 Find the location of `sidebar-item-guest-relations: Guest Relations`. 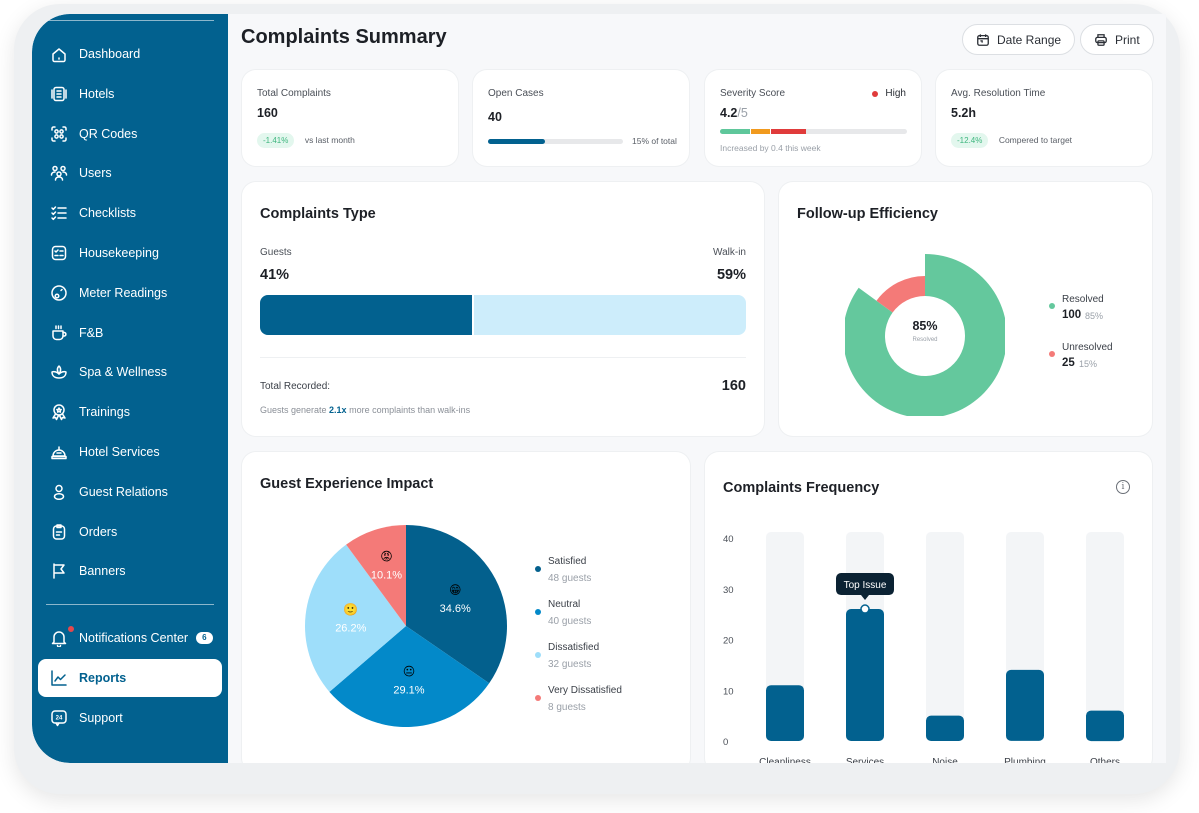

sidebar-item-guest-relations: Guest Relations is located at coordinates (130, 492).